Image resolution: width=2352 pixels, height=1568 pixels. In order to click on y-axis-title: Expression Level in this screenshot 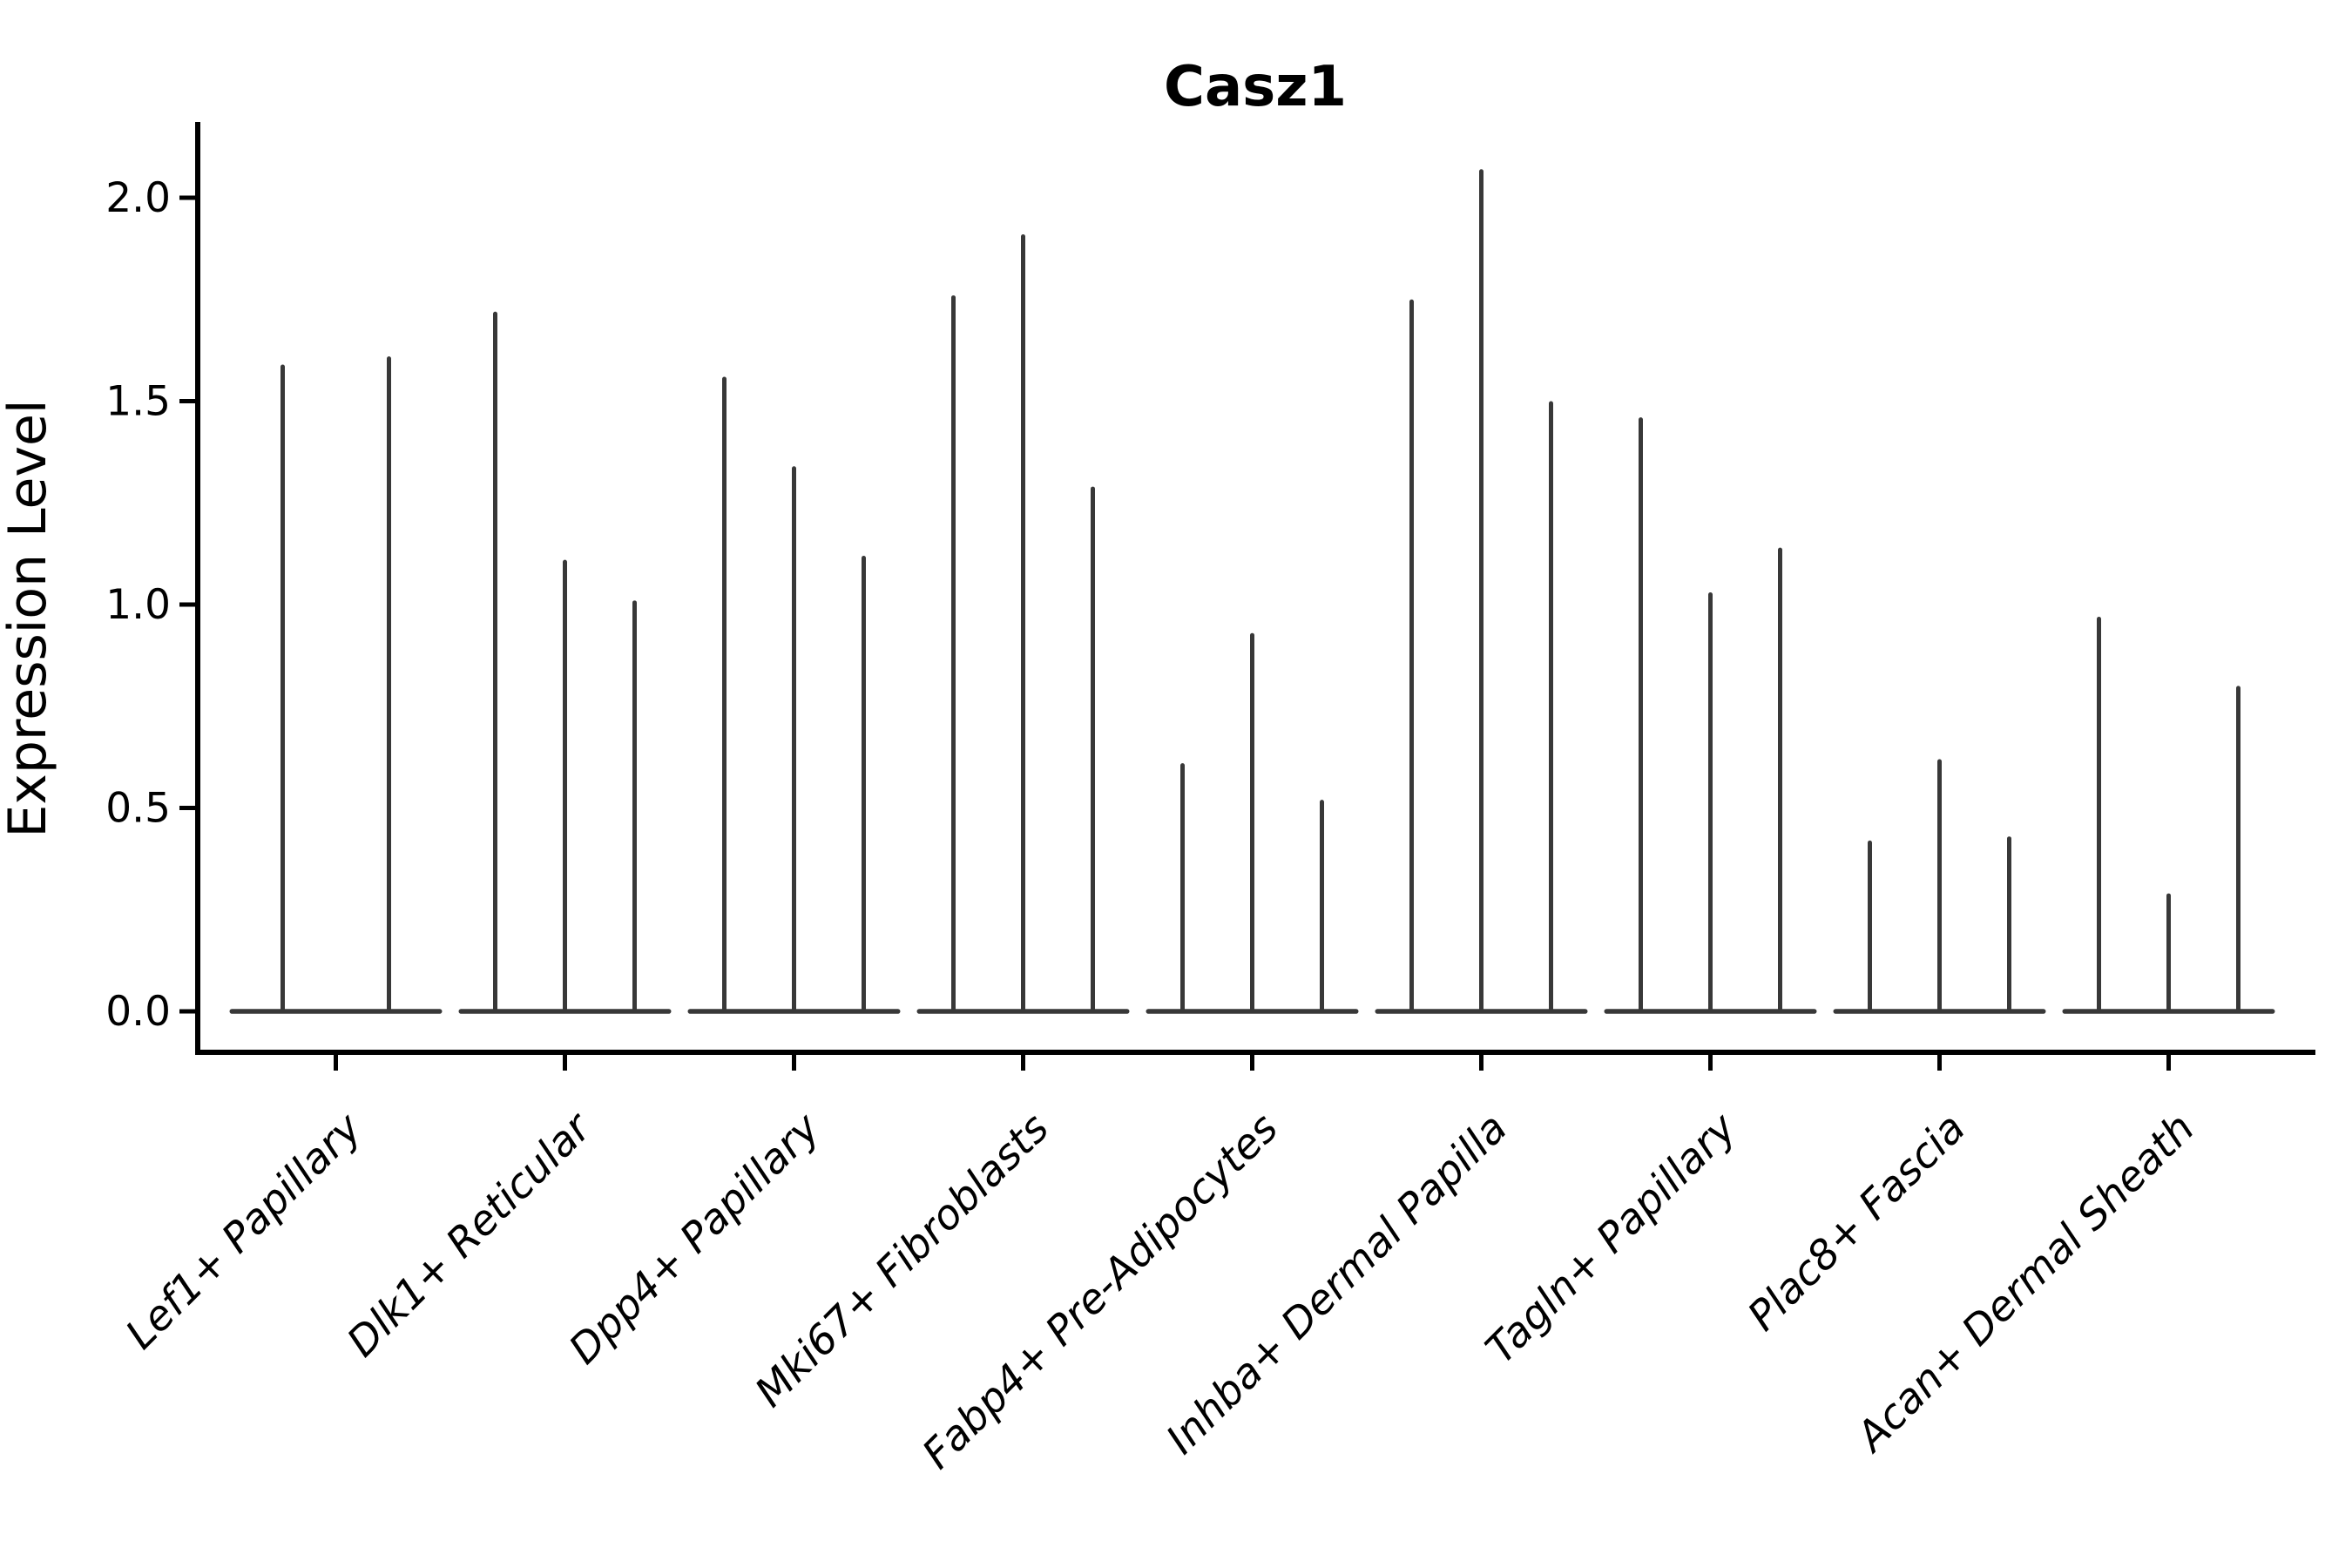, I will do `click(29, 618)`.